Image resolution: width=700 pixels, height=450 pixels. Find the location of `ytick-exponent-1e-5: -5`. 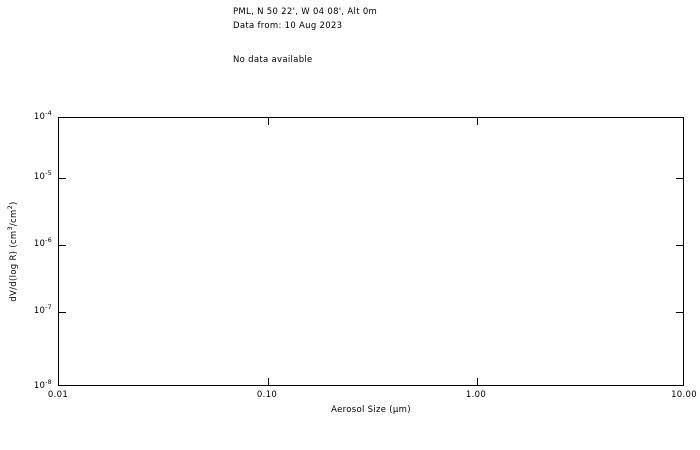

ytick-exponent-1e-5: -5 is located at coordinates (48, 173).